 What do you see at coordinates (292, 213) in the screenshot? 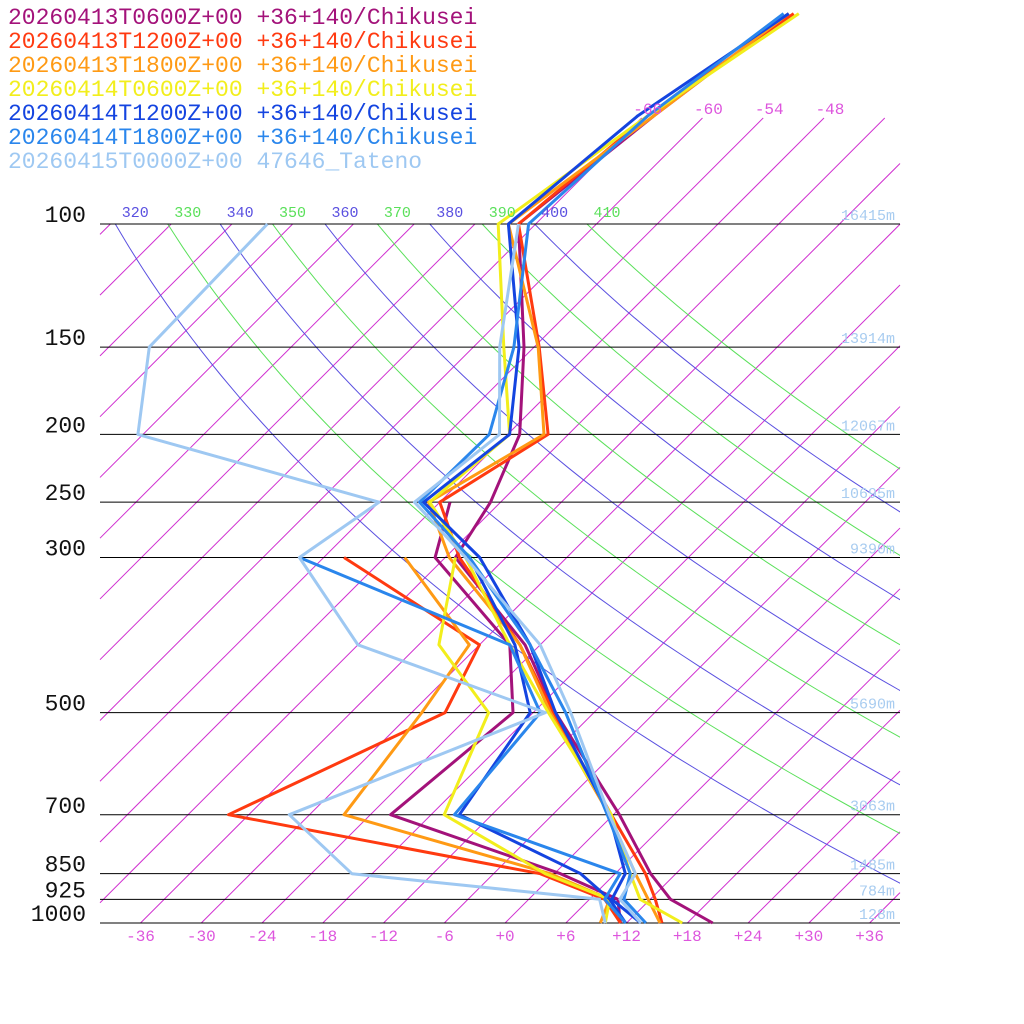
I see `theta-label: 350` at bounding box center [292, 213].